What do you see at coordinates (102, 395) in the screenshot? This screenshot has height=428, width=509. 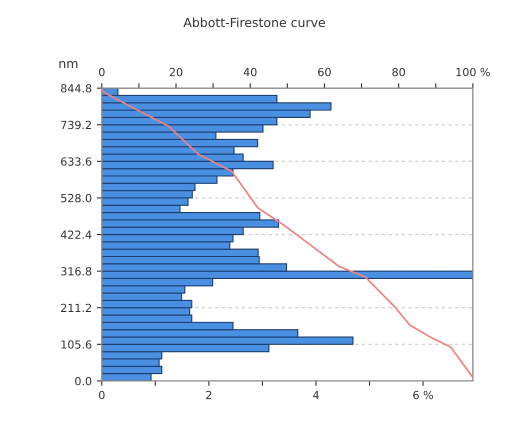 I see `x-tick-label: 0` at bounding box center [102, 395].